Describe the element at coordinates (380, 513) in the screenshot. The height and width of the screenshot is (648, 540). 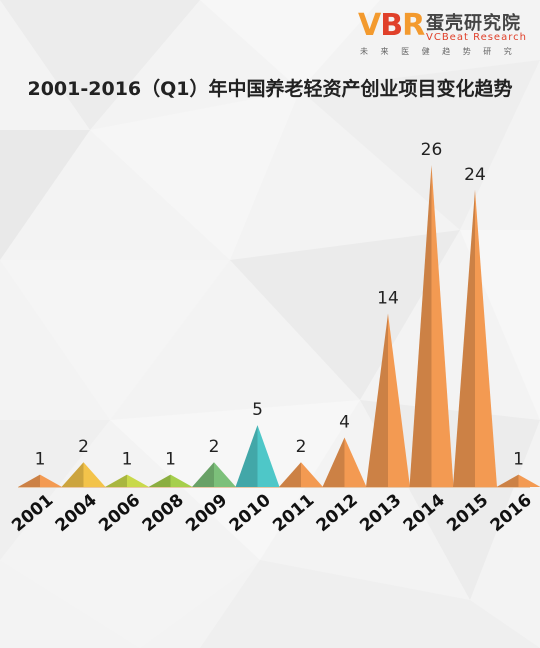
I see `x-tick-label: 2013` at that location.